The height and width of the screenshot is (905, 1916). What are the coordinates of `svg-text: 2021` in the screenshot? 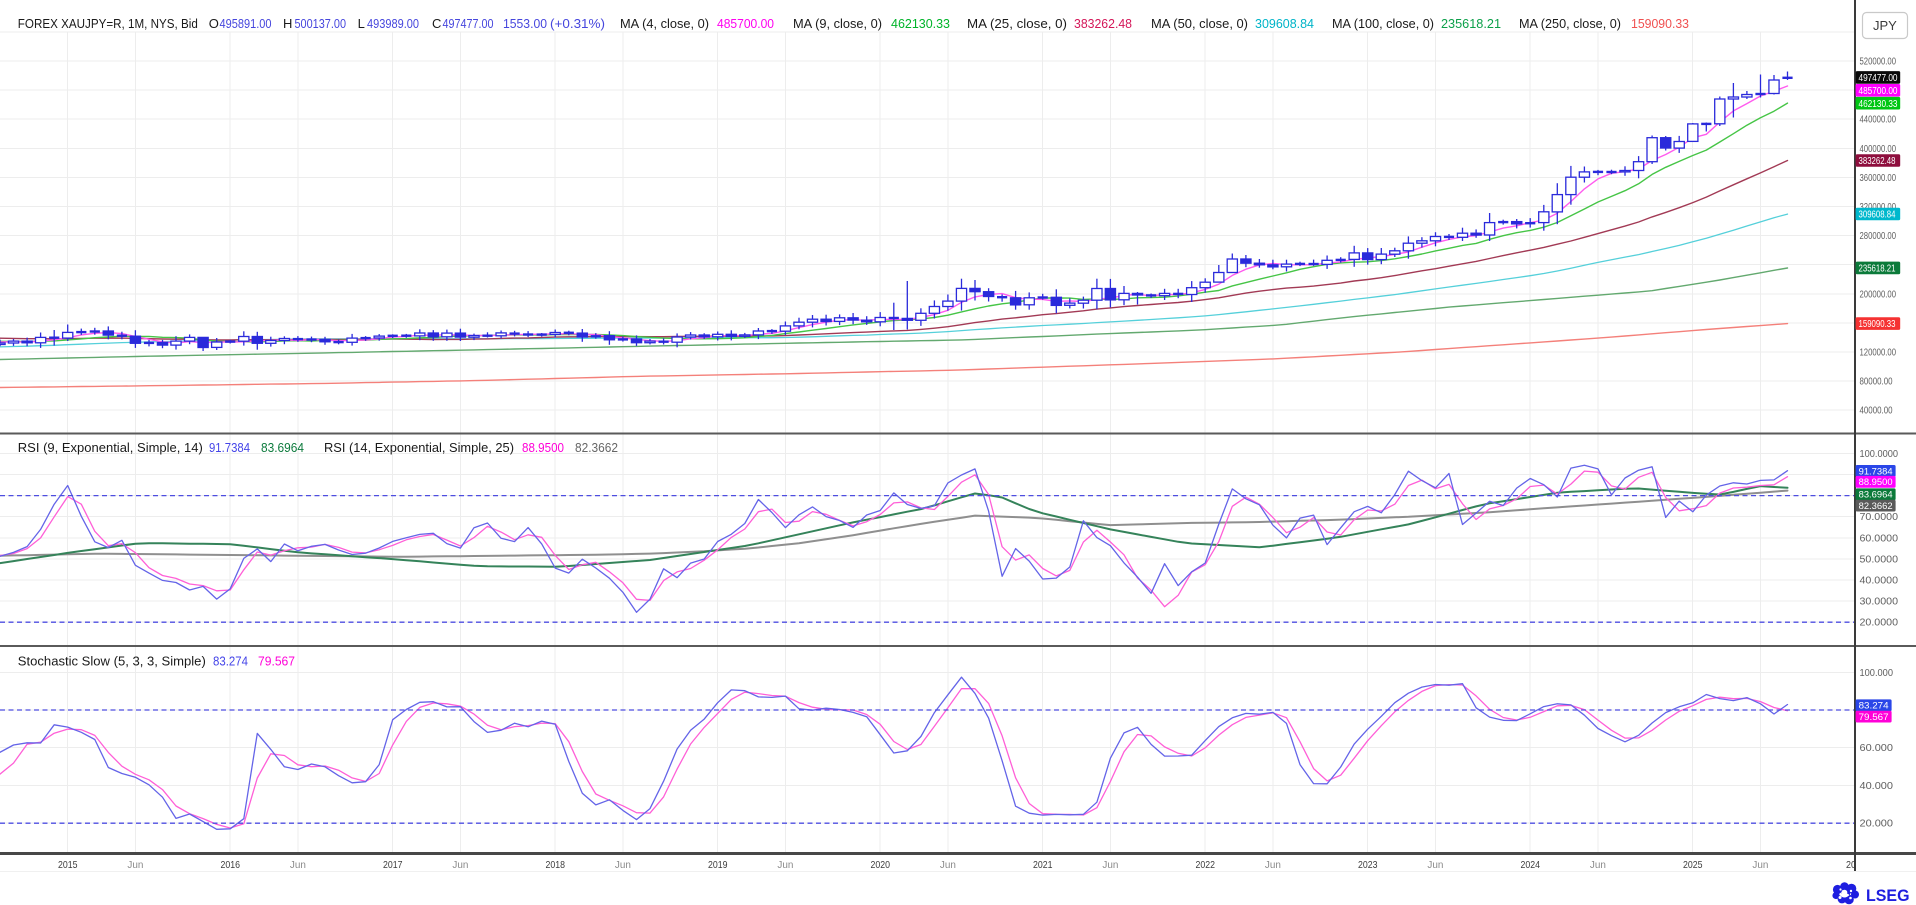 It's located at (1043, 865).